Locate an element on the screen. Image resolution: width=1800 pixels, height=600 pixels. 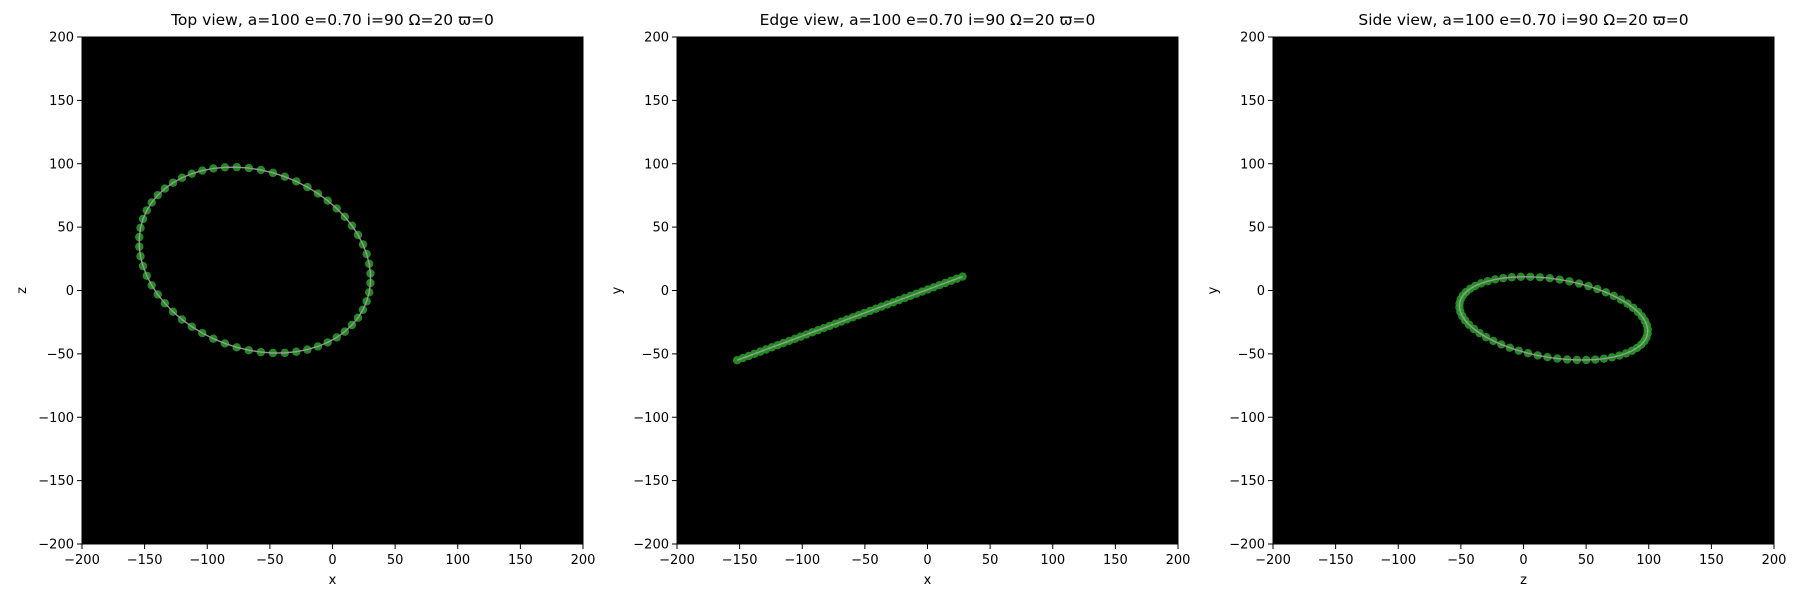
x-tick-label-edge: 200 is located at coordinates (1178, 560).